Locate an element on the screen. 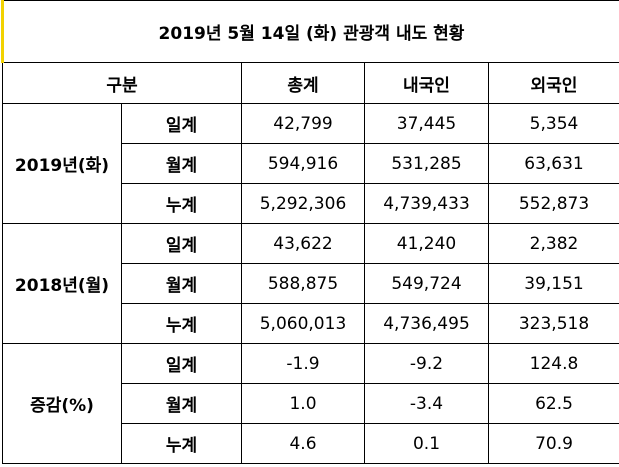 This screenshot has height=467, width=619. value-cell: 5,354 is located at coordinates (553, 123).